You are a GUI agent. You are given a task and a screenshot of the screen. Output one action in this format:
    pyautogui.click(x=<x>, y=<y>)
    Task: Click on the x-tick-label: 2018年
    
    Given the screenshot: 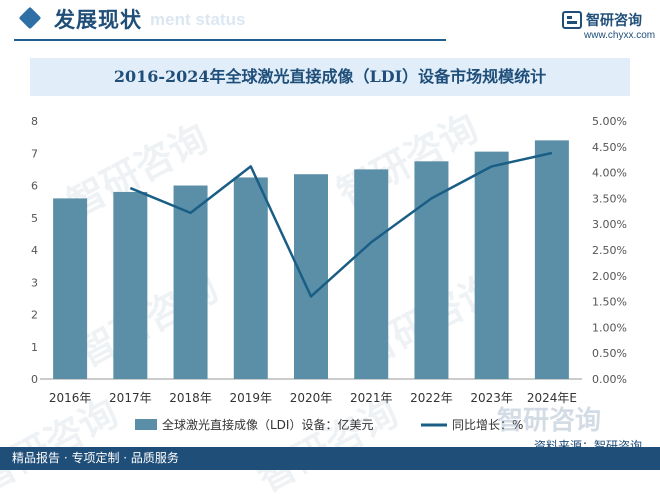 What is the action you would take?
    pyautogui.click(x=190, y=398)
    